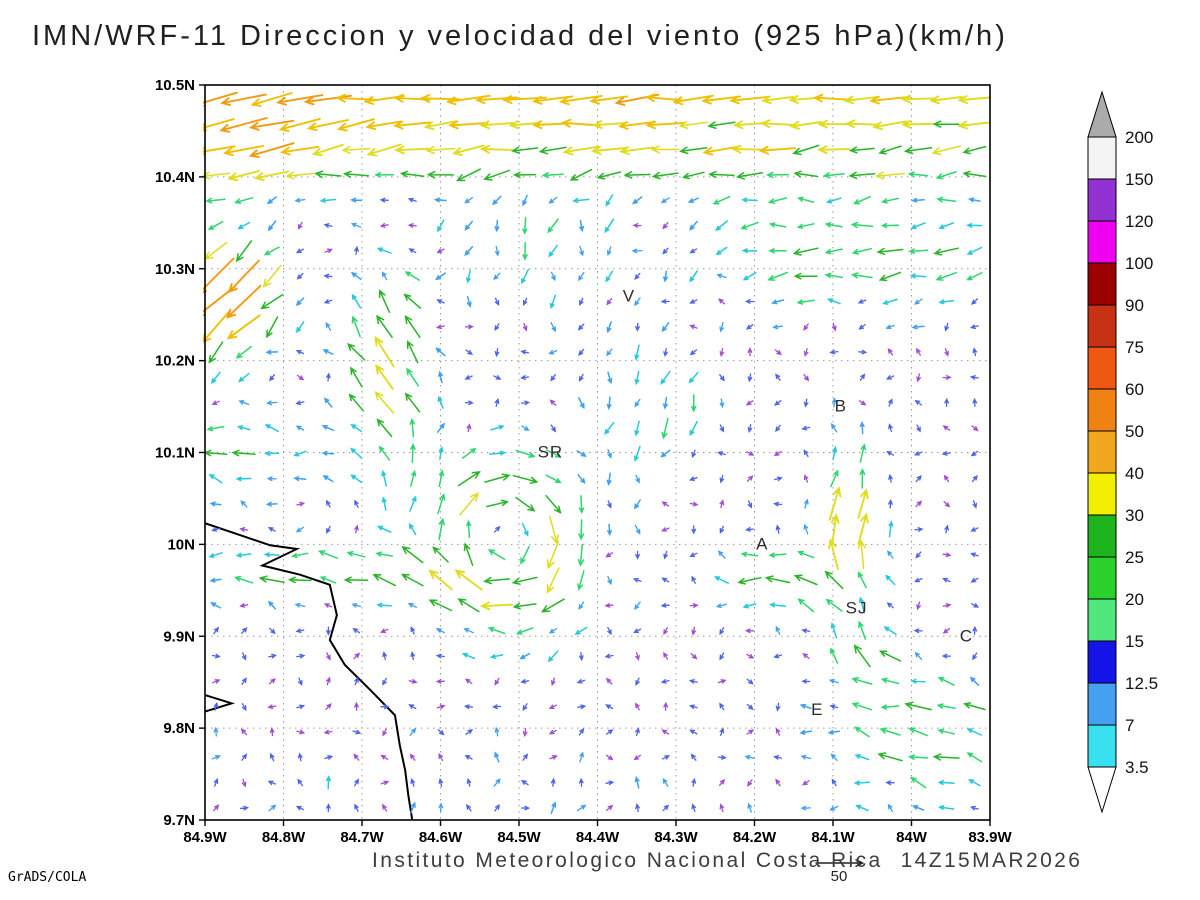  Describe the element at coordinates (912, 837) in the screenshot. I see `x-tick-label: 84W` at that location.